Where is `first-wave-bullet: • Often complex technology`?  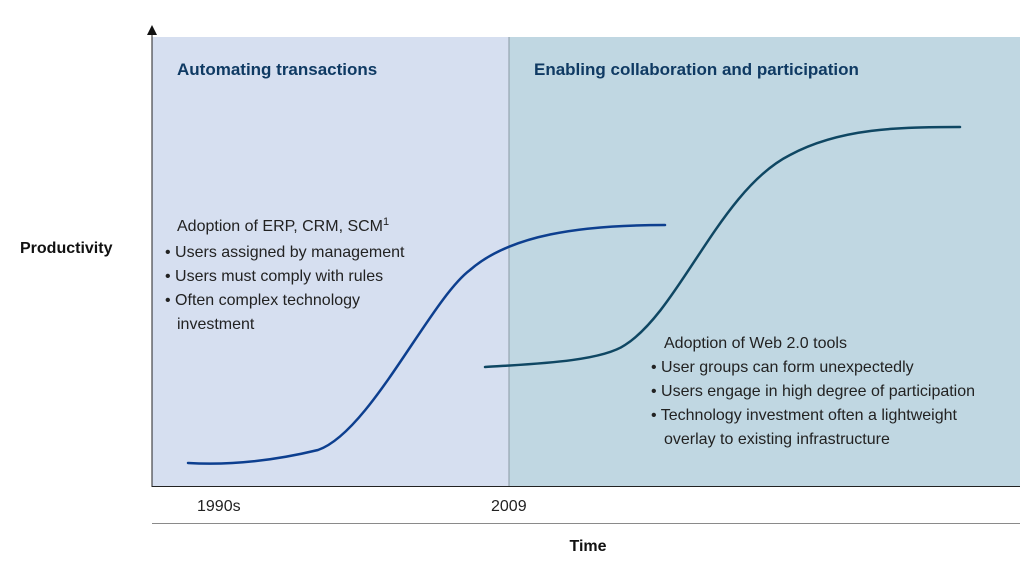
first-wave-bullet: • Often complex technology is located at coordinates (262, 300).